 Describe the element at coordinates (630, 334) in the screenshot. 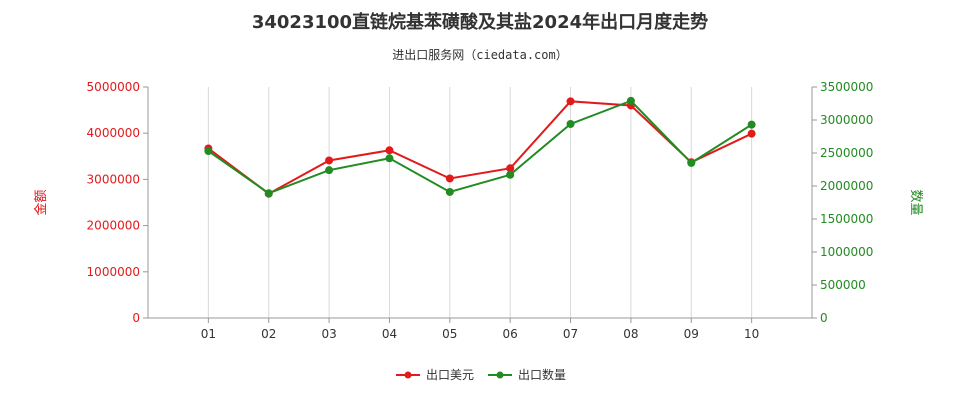

I see `x-tick-label: 08` at that location.